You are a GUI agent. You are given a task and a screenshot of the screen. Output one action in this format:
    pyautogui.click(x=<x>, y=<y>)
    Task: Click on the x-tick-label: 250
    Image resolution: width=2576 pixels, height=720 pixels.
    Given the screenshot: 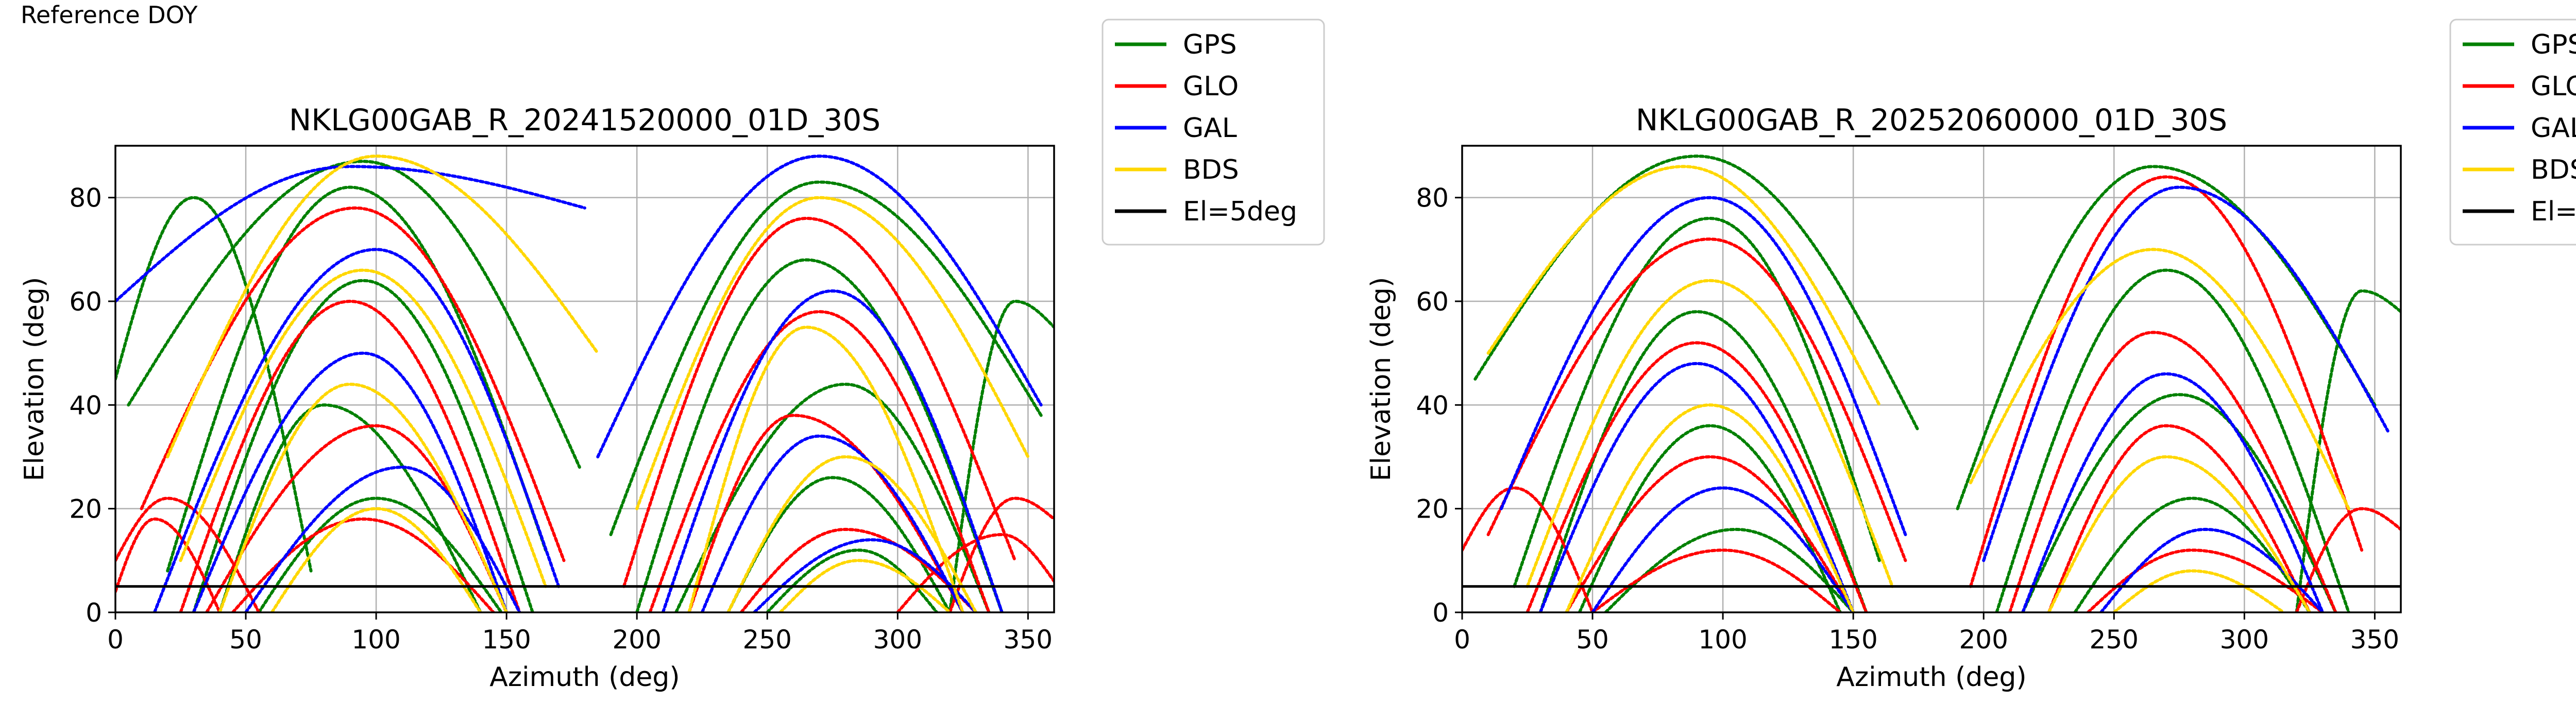 What is the action you would take?
    pyautogui.click(x=767, y=640)
    